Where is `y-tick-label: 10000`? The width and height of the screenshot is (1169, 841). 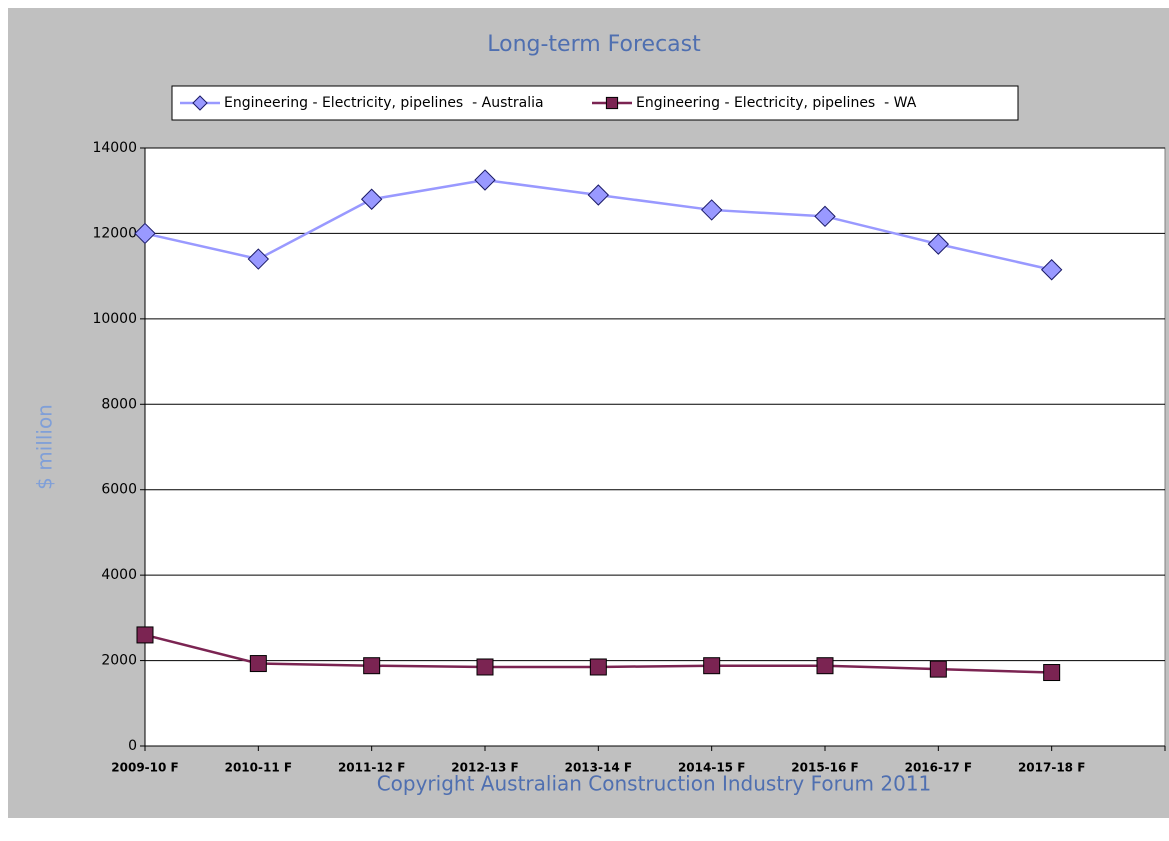 y-tick-label: 10000 is located at coordinates (114, 319).